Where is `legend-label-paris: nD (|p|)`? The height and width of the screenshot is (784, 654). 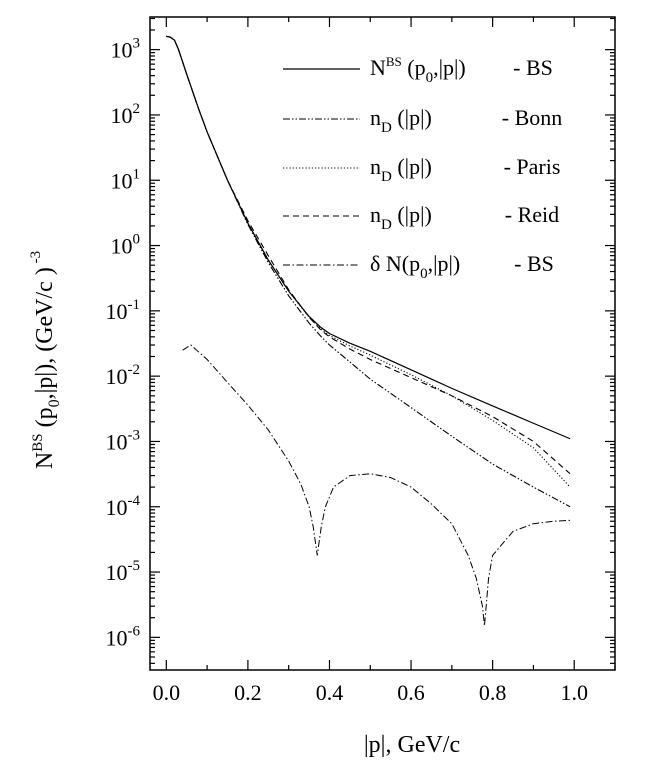 legend-label-paris: nD (|p|) is located at coordinates (401, 169).